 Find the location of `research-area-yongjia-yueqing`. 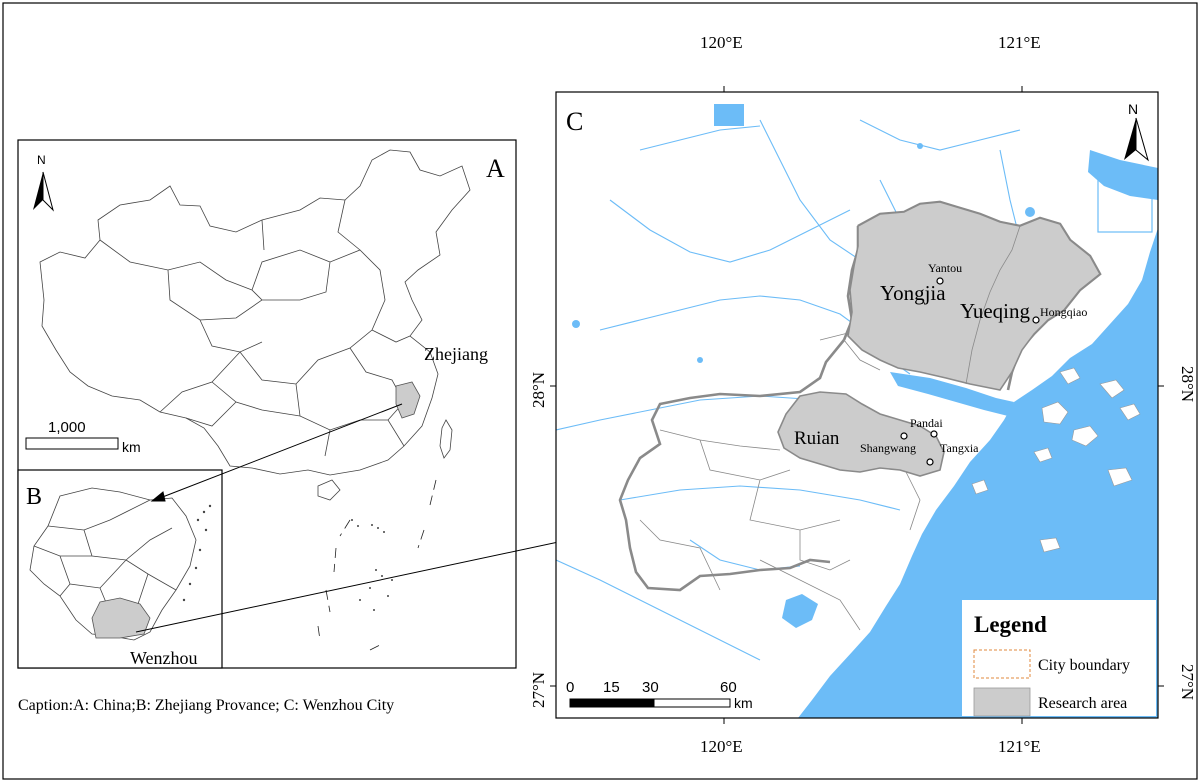

research-area-yongjia-yueqing is located at coordinates (974, 296).